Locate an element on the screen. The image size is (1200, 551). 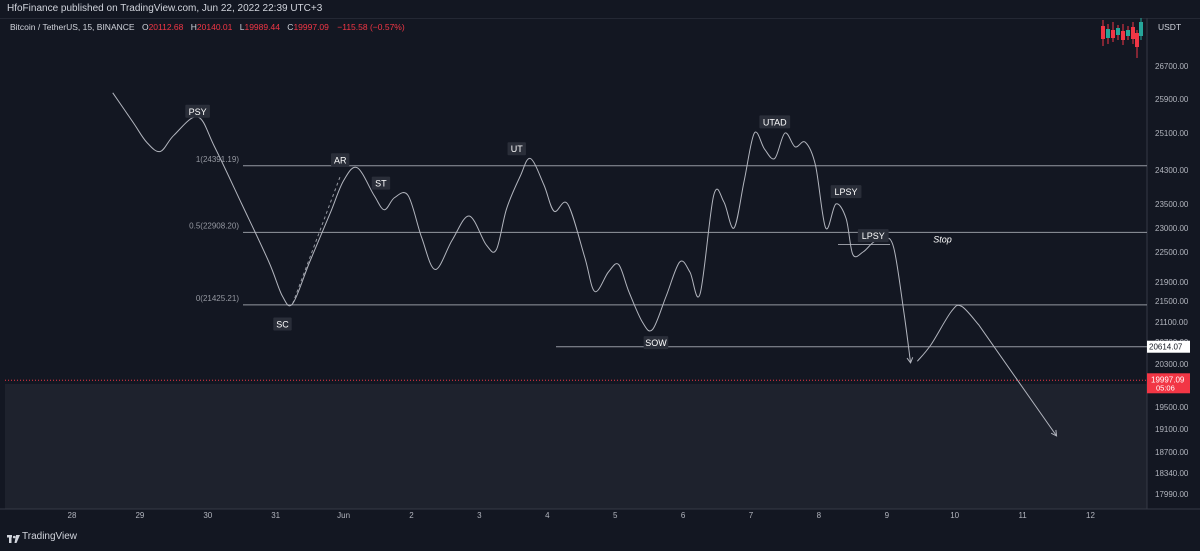
time-tick-label: 5 is located at coordinates (615, 515).